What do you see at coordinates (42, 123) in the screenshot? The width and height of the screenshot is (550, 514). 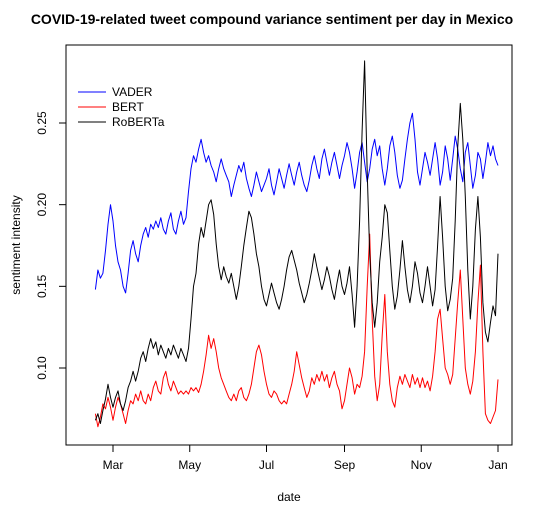 I see `y-tick-label: 0.25` at bounding box center [42, 123].